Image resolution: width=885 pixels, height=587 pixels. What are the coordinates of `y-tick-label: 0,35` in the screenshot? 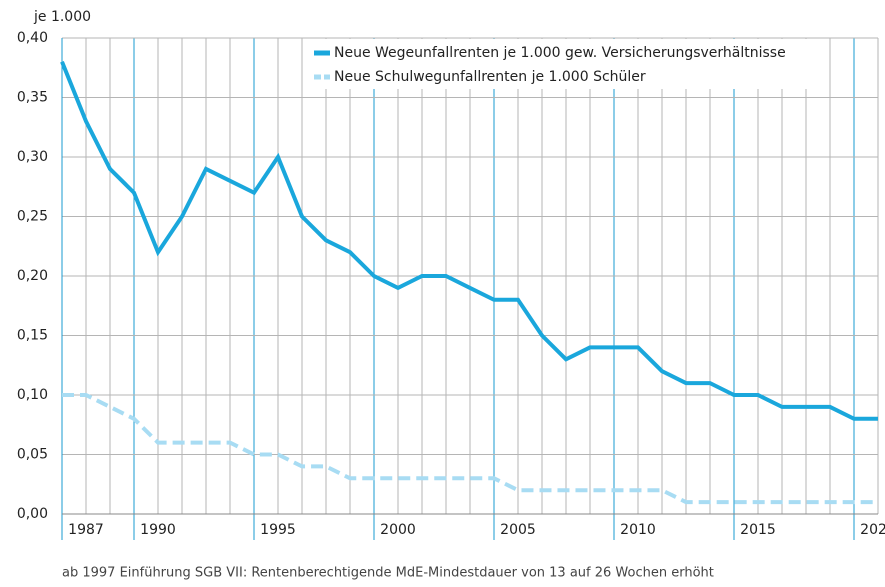 It's located at (32, 98).